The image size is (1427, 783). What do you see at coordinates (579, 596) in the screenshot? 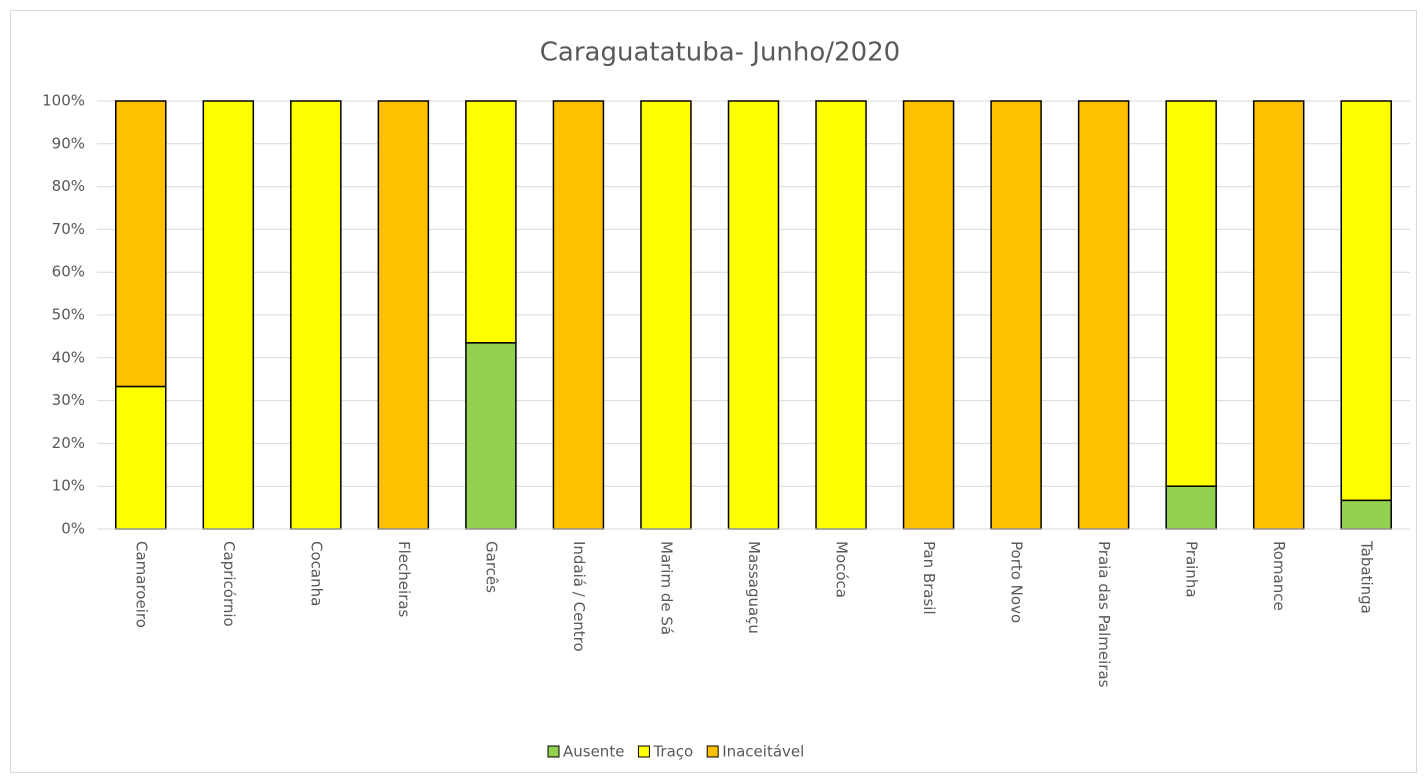
I see `x-tick-label: Indaiá / Centro` at bounding box center [579, 596].